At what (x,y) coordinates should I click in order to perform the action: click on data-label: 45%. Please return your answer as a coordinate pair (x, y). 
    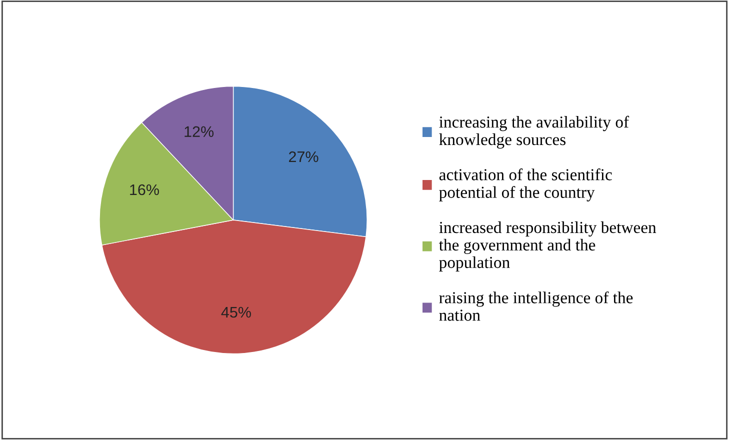
    Looking at the image, I should click on (236, 312).